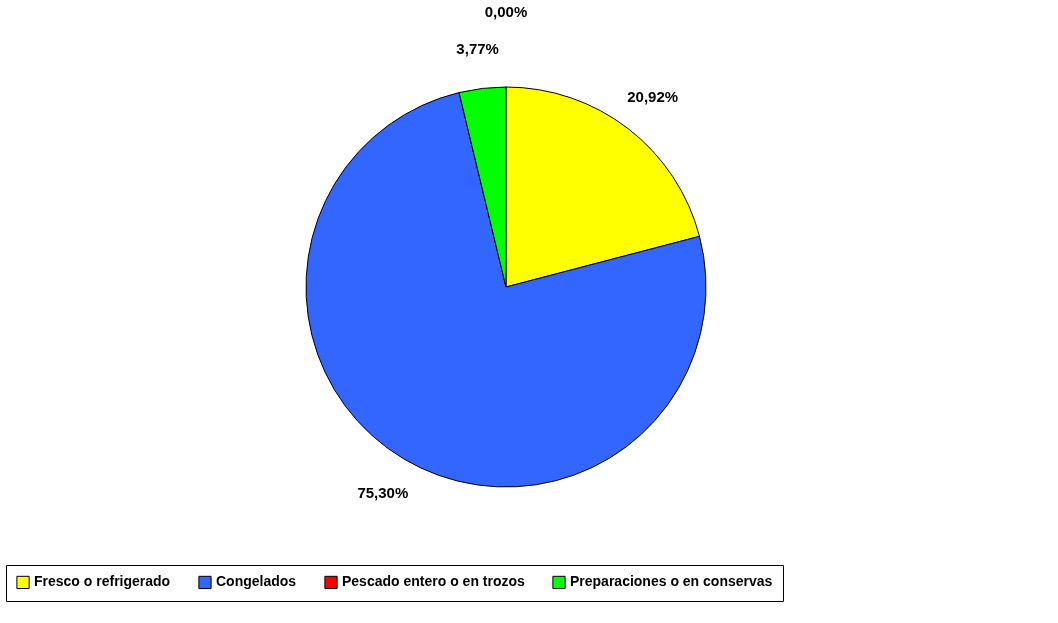 The width and height of the screenshot is (1058, 623). Describe the element at coordinates (434, 581) in the screenshot. I see `legend-label: Pescado entero o en trozos` at that location.